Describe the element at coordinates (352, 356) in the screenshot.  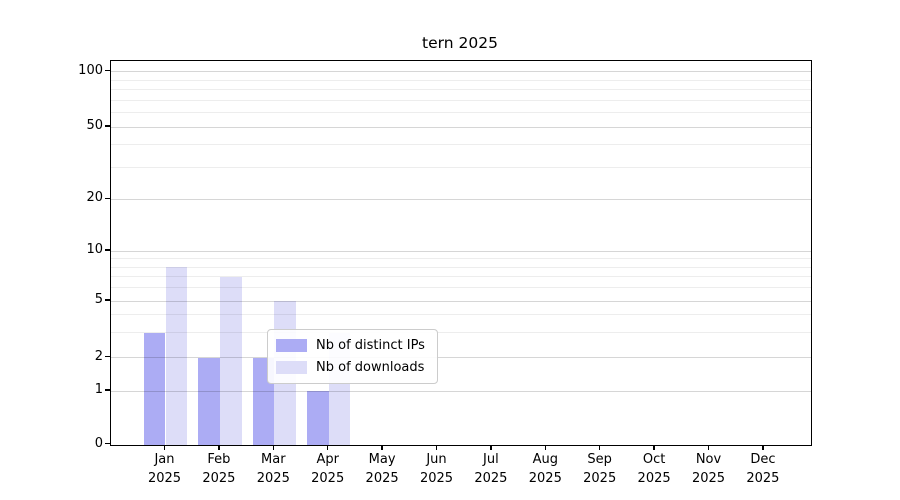
I see `legend: Nb of distinct IPs Nb of downloads` at that location.